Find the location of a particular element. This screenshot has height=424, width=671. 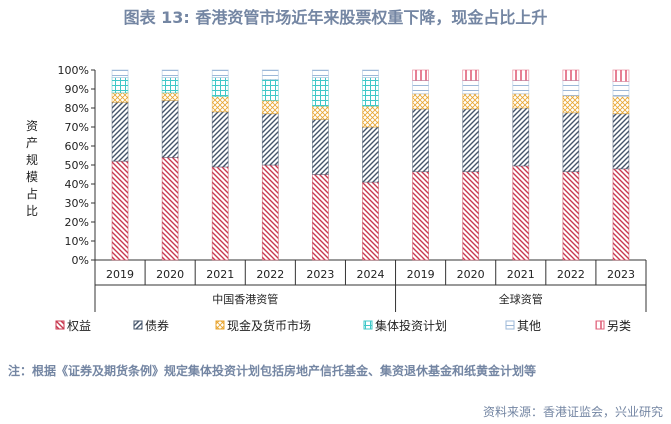

y-tick-label: 70% is located at coordinates (77, 127).